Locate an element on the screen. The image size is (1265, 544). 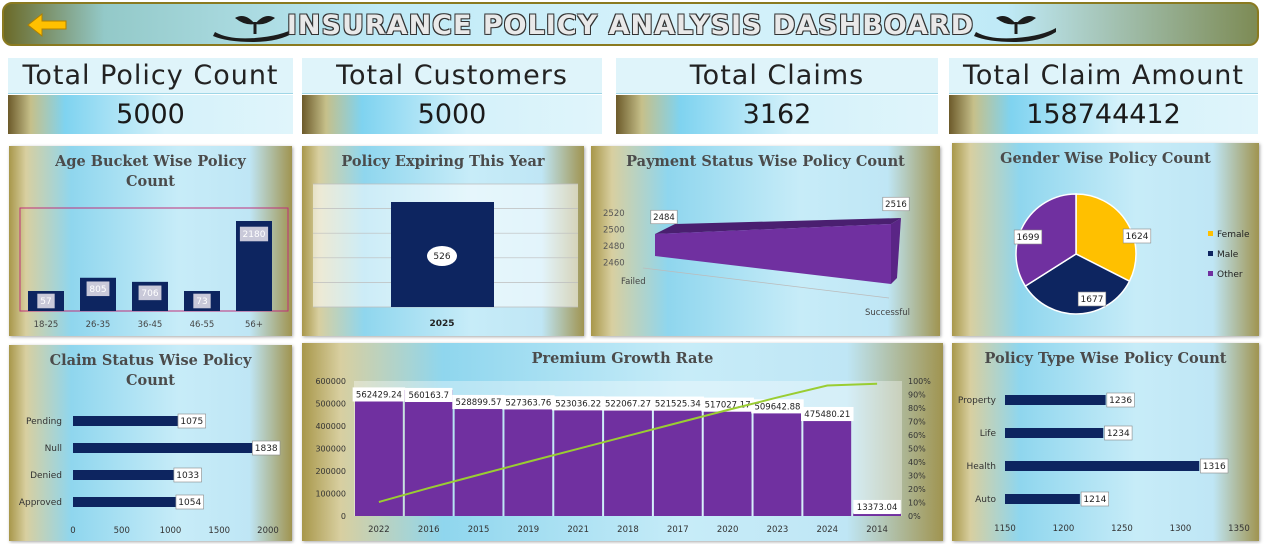
data-label: 517027.17 is located at coordinates (728, 406).